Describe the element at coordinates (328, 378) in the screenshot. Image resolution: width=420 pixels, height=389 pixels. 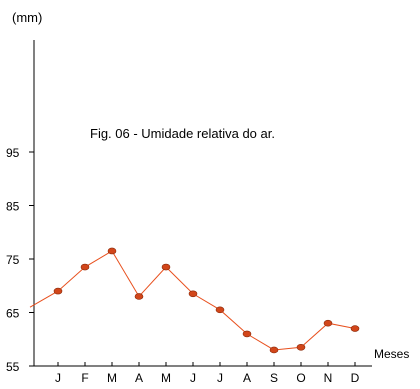
I see `x-tick-label: N` at that location.